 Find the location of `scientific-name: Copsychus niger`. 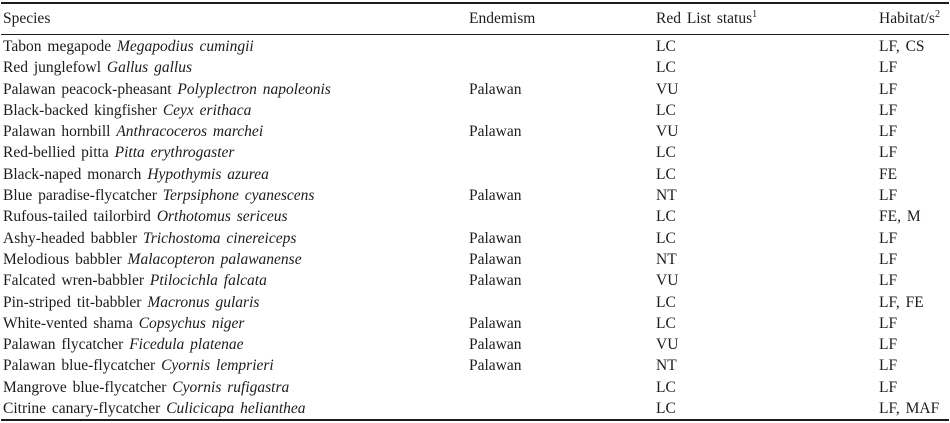

scientific-name: Copsychus niger is located at coordinates (191, 323).